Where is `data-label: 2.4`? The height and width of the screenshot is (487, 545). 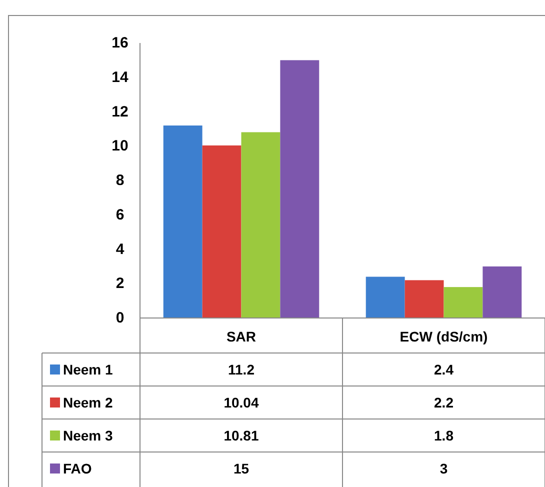
data-label: 2.4 is located at coordinates (444, 370).